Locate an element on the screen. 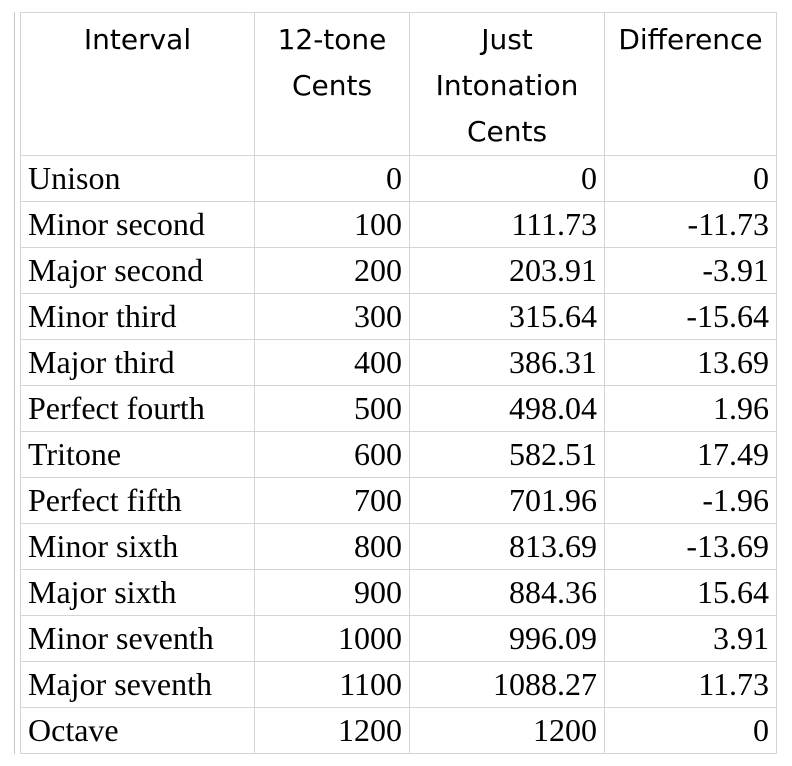  table-row: Major seventh 1100 1088.27 11.73 is located at coordinates (398, 684).